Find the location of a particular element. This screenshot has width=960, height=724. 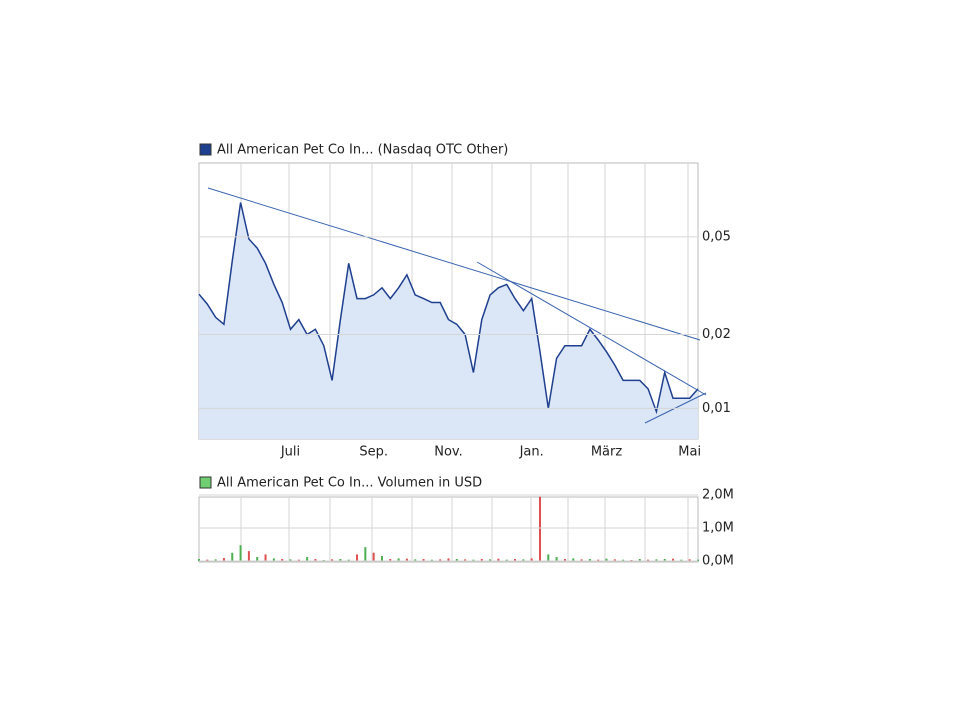

x-tick-label: März is located at coordinates (607, 452).